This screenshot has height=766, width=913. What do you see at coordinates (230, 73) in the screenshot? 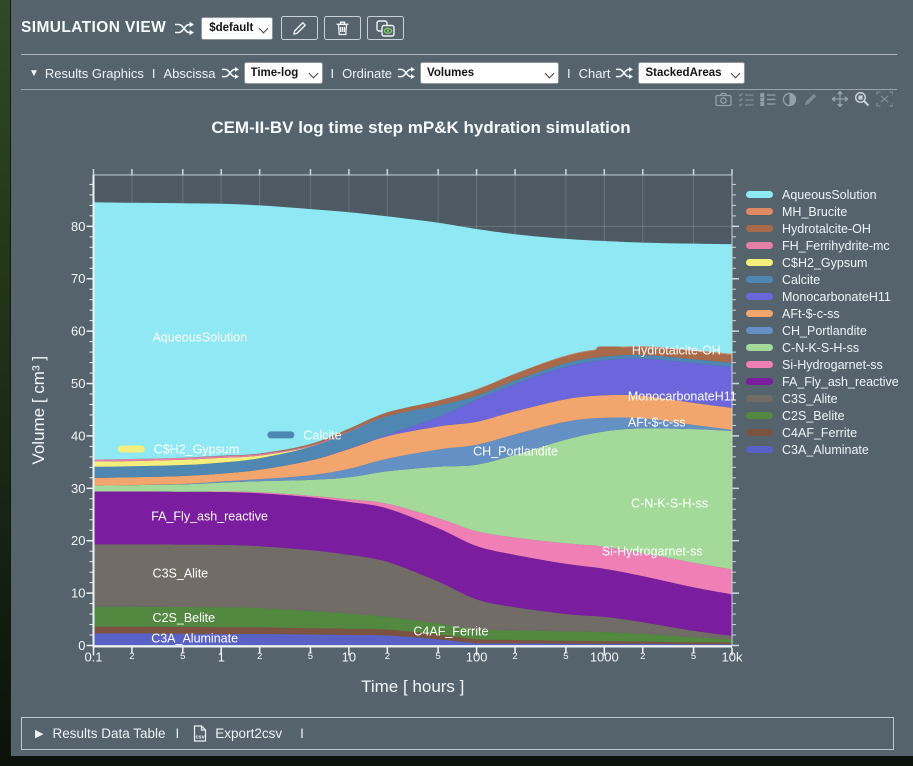
I see `shuffle-abscissa-icon` at bounding box center [230, 73].